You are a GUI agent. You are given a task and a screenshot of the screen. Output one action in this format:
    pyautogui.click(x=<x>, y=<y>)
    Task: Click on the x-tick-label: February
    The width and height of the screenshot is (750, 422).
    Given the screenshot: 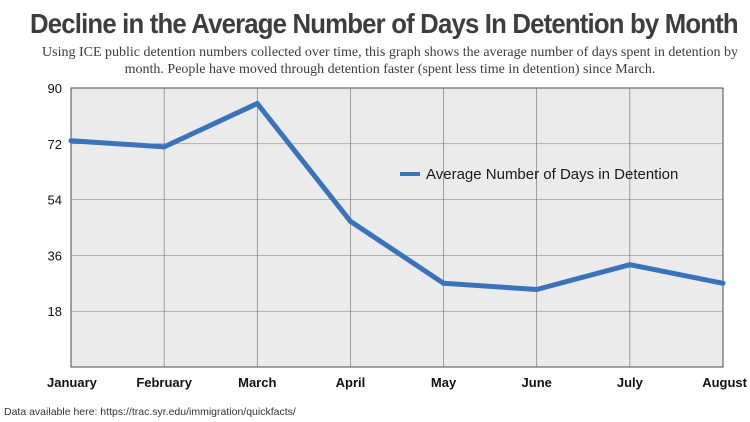 What is the action you would take?
    pyautogui.click(x=164, y=382)
    